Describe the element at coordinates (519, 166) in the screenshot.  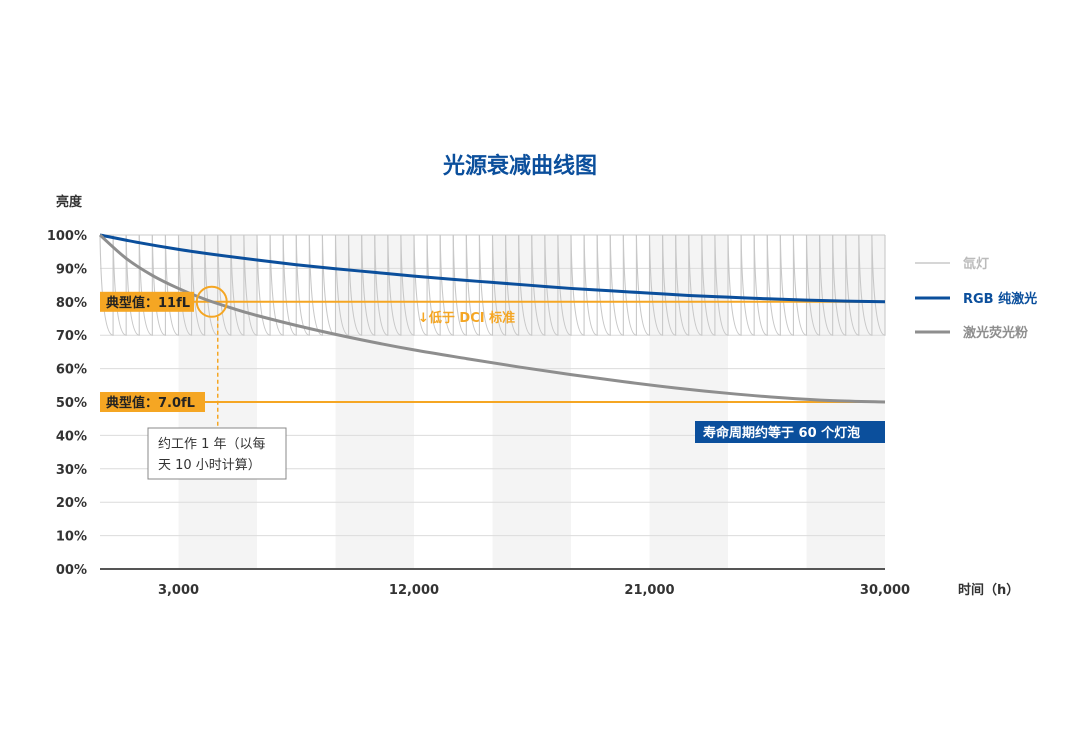
I see `chart-title: 光源衰减曲线图` at that location.